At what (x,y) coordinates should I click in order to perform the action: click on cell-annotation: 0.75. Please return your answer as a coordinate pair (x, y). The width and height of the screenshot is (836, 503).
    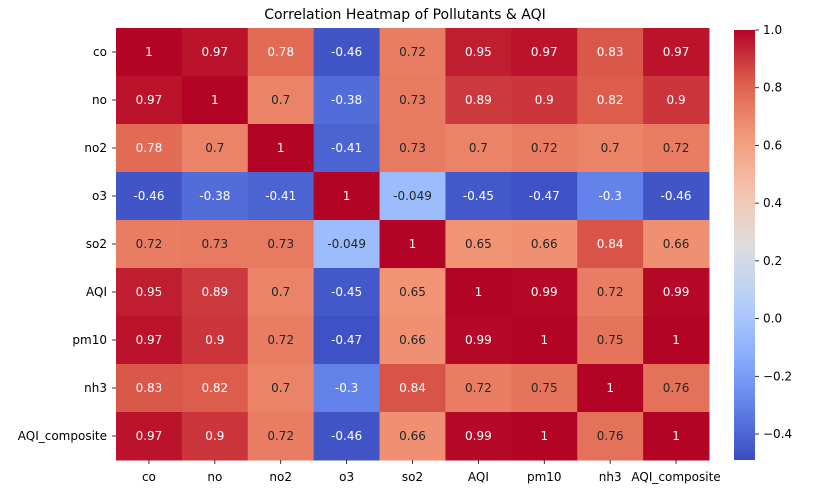
    Looking at the image, I should click on (610, 340).